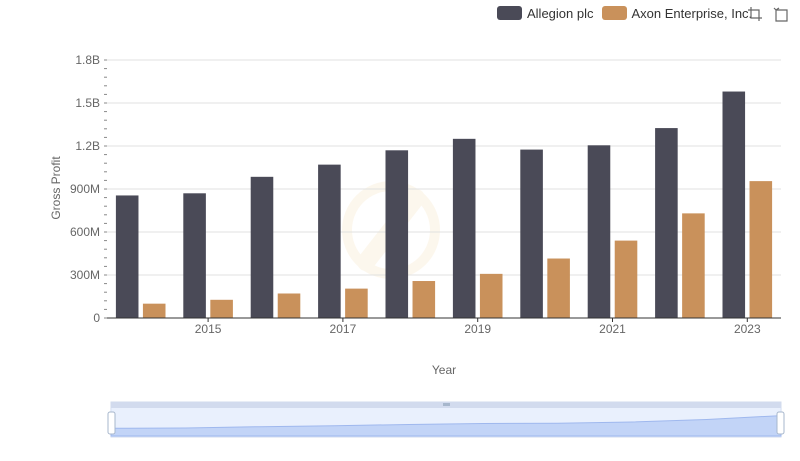 This screenshot has width=800, height=461. What do you see at coordinates (734, 205) in the screenshot?
I see `bar-allegion-2023` at bounding box center [734, 205].